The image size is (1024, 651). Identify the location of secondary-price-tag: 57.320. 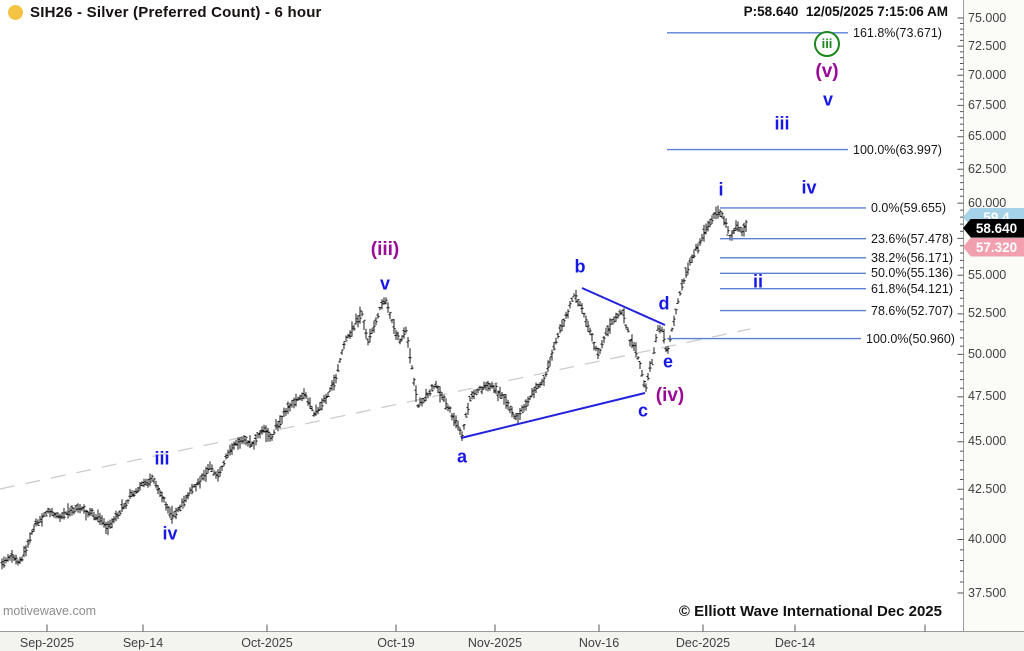
(993, 247).